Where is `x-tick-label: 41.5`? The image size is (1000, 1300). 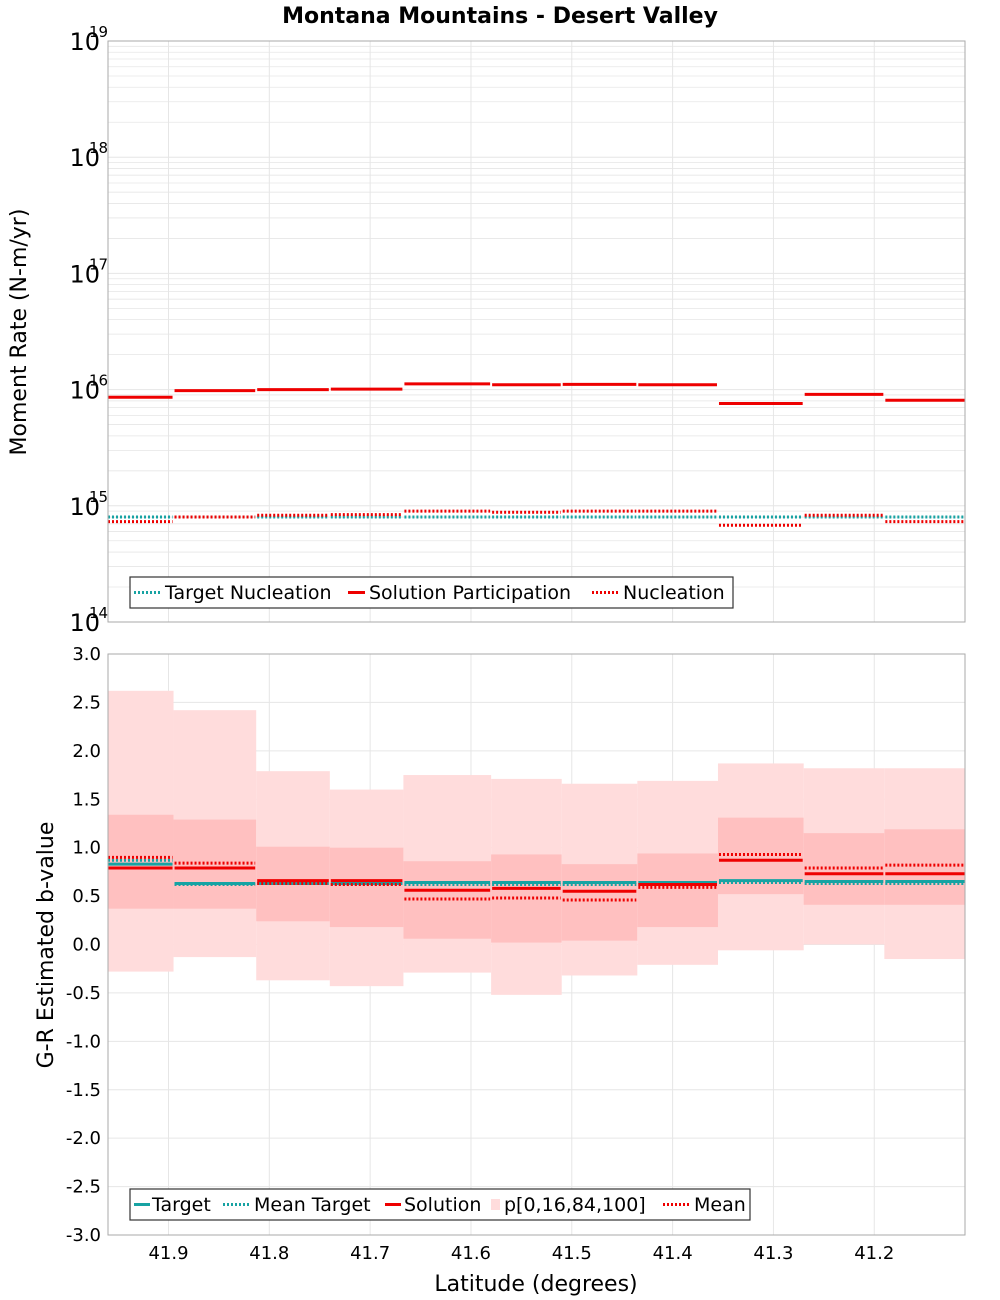
x-tick-label: 41.5 is located at coordinates (572, 1253).